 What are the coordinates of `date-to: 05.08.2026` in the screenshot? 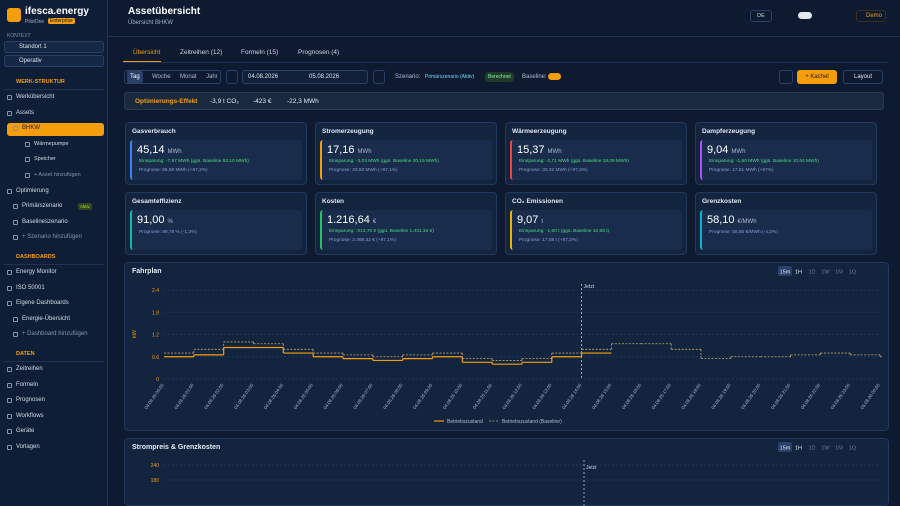 It's located at (324, 77).